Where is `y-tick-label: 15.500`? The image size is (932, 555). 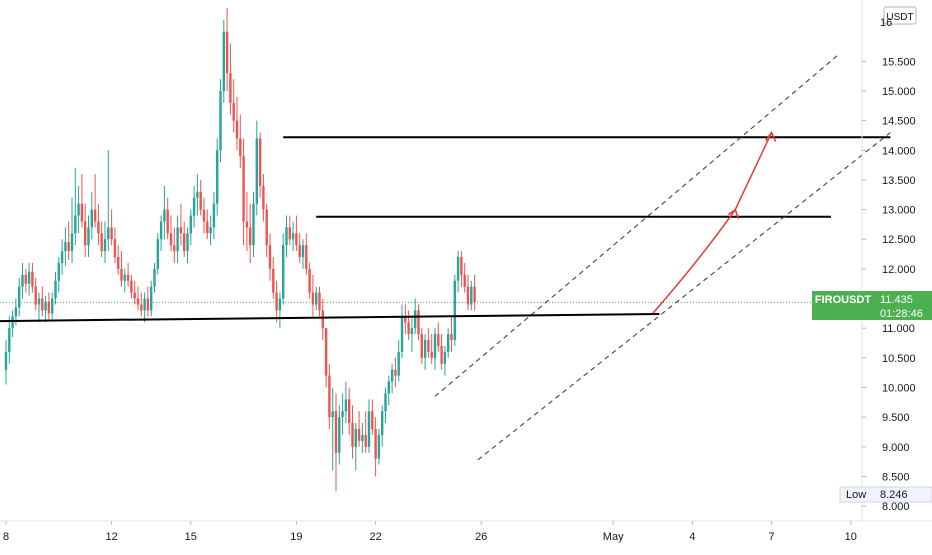 y-tick-label: 15.500 is located at coordinates (899, 62).